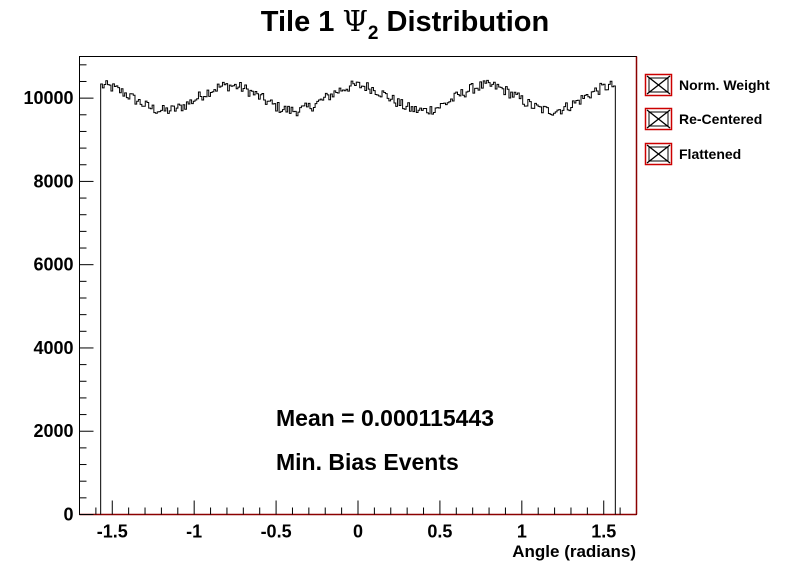 The image size is (796, 572). Describe the element at coordinates (367, 462) in the screenshot. I see `event-type-annotation: Min. Bias Events` at that location.